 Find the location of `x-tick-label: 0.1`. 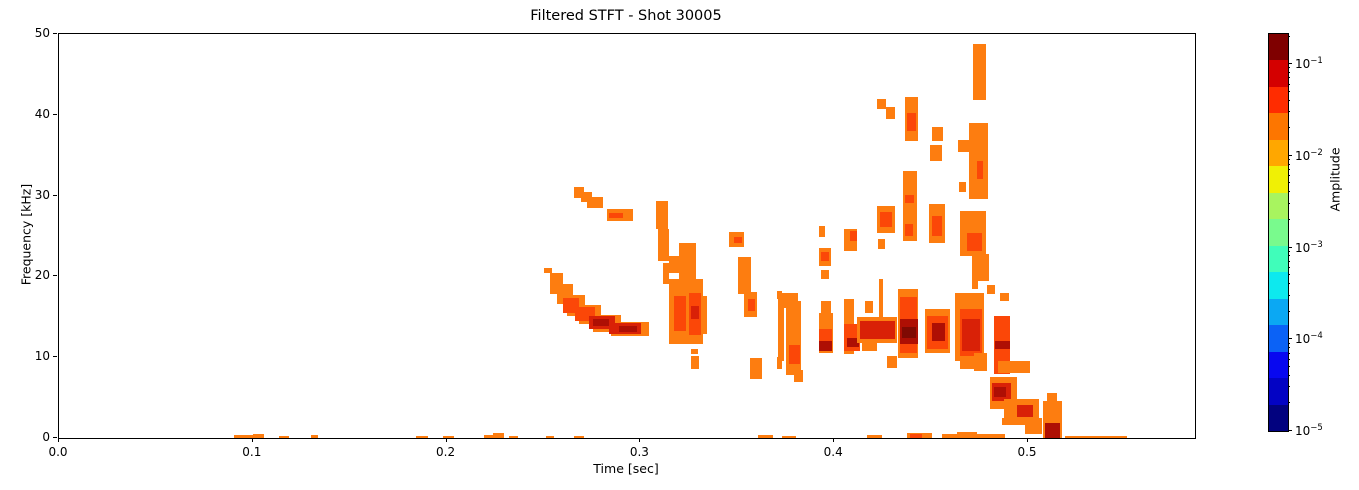

x-tick-label: 0.1 is located at coordinates (252, 452).